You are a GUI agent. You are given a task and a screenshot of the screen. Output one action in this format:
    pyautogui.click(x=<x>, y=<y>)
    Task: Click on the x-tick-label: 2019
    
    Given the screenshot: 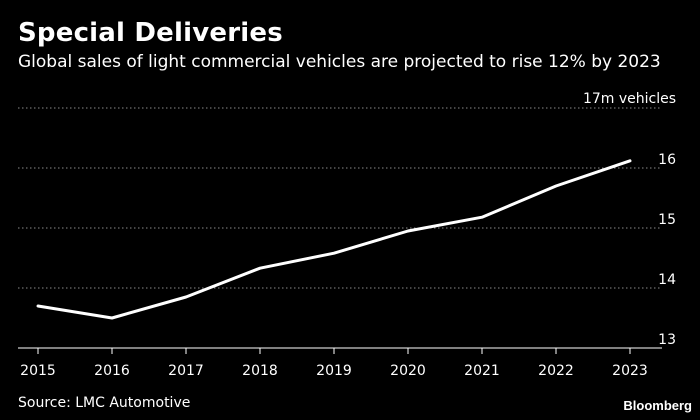 What is the action you would take?
    pyautogui.click(x=334, y=371)
    